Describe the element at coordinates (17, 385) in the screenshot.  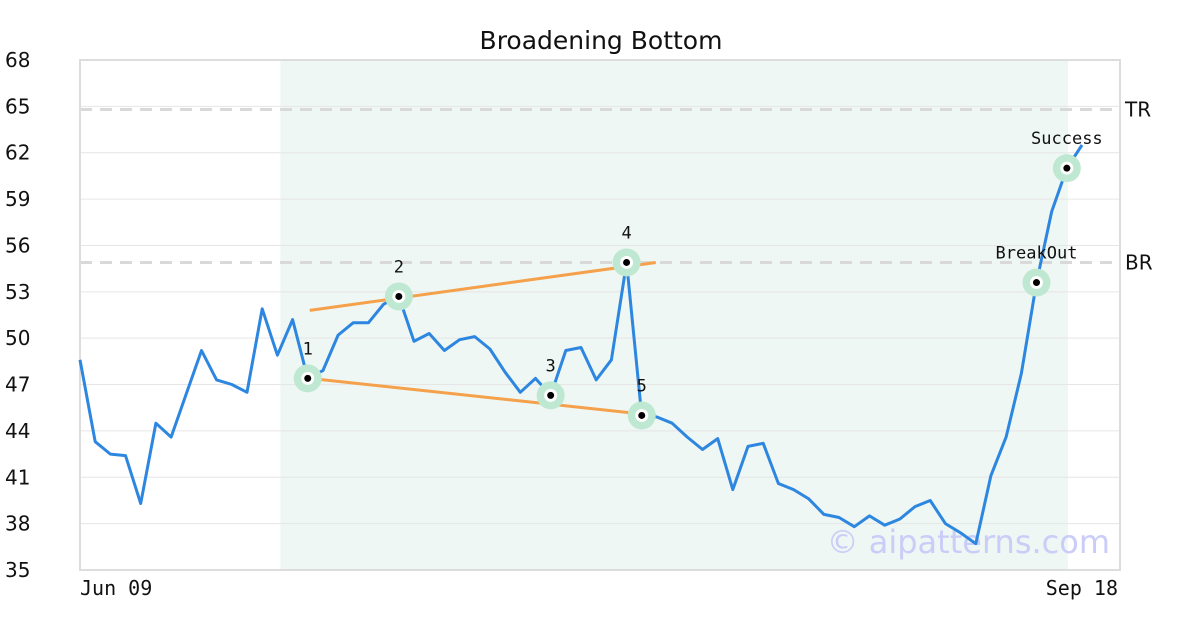
I see `y-tick-label: 47` at that location.